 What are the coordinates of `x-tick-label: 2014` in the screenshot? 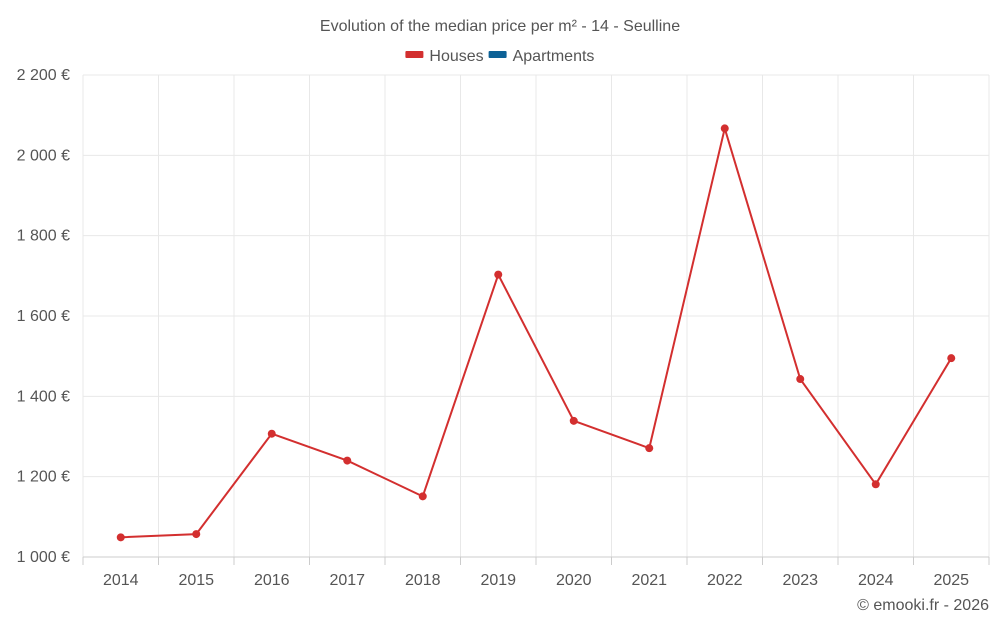 It's located at (121, 580).